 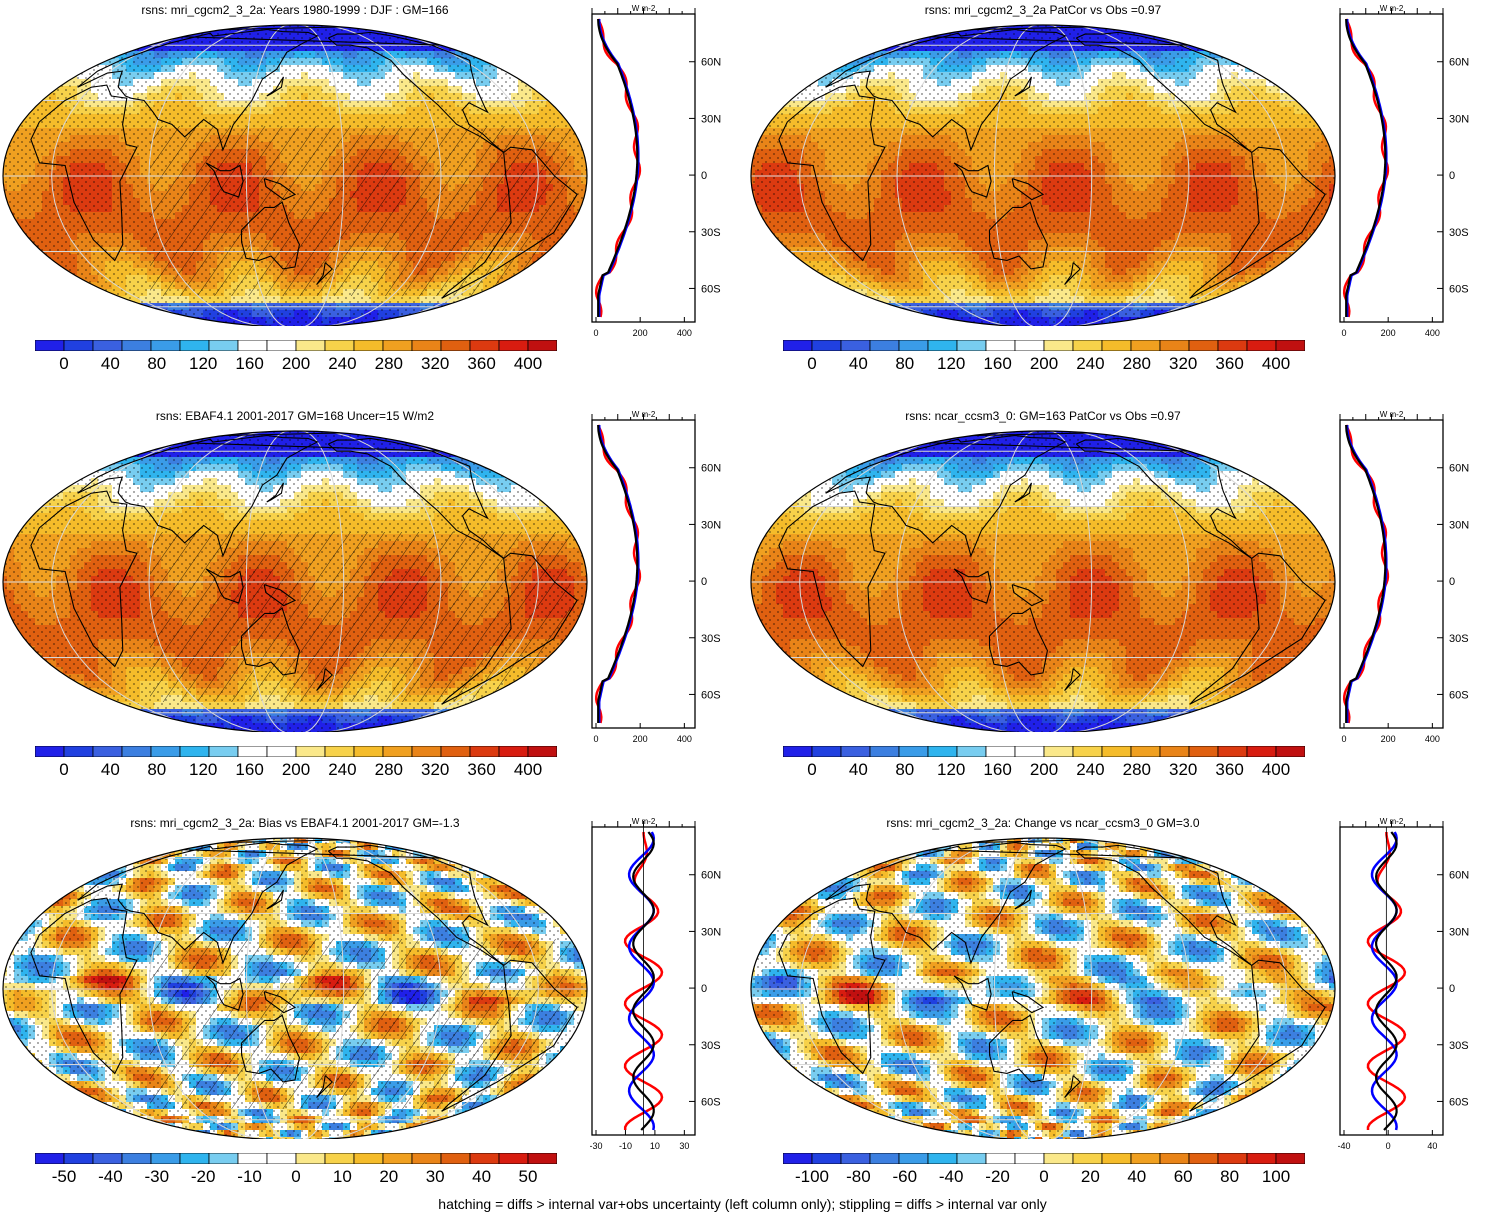 What do you see at coordinates (342, 364) in the screenshot?
I see `colorbar-label: 240` at bounding box center [342, 364].